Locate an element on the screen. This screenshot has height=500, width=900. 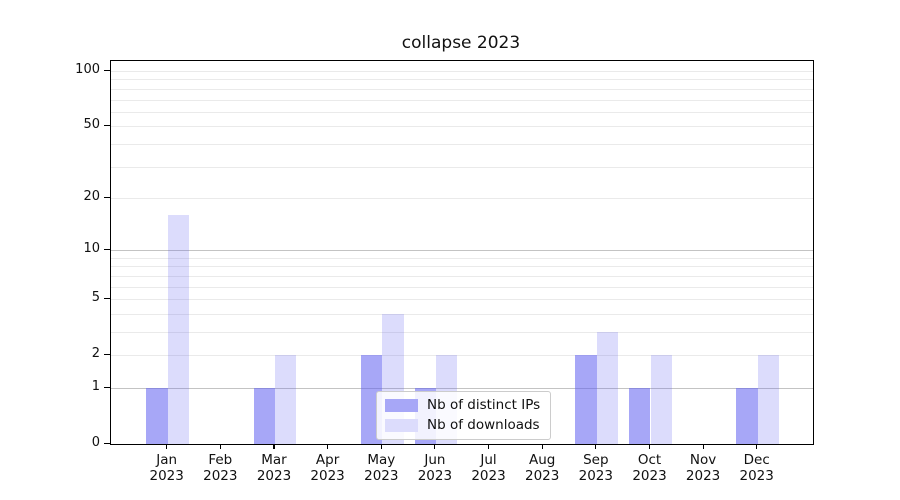
chart-title: collapse 2023 is located at coordinates (461, 43).